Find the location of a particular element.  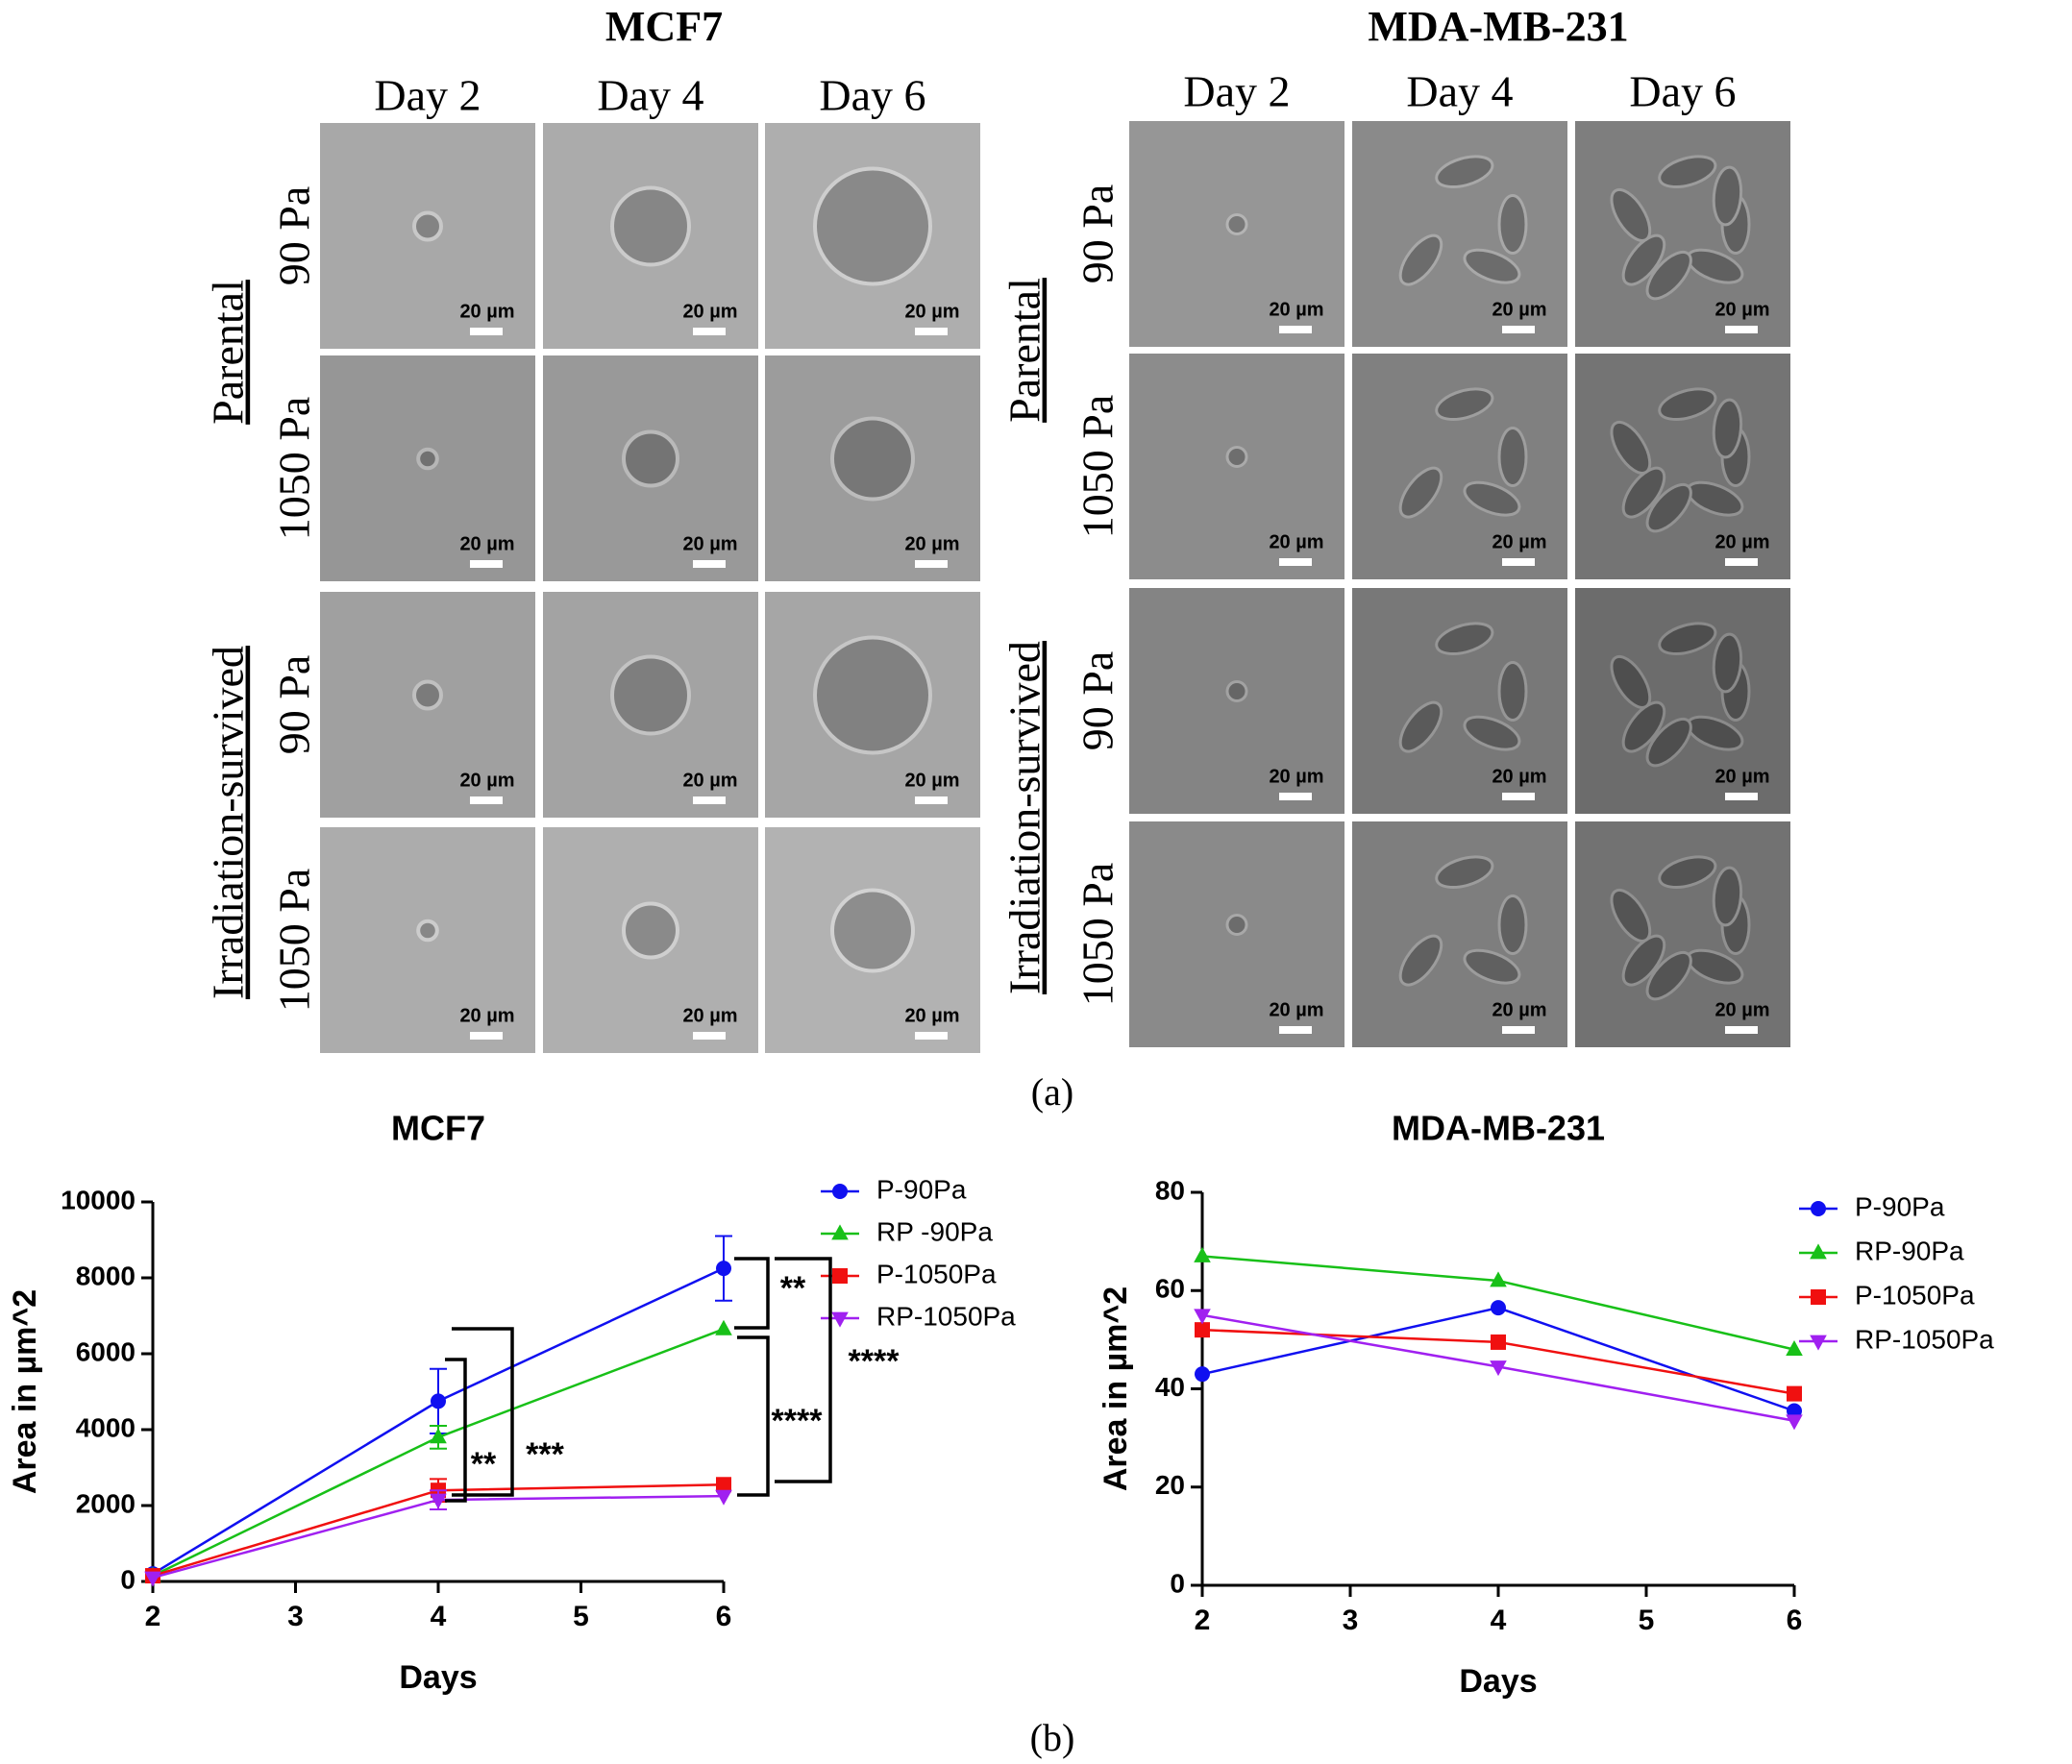

significance-label: ** is located at coordinates (484, 1464).